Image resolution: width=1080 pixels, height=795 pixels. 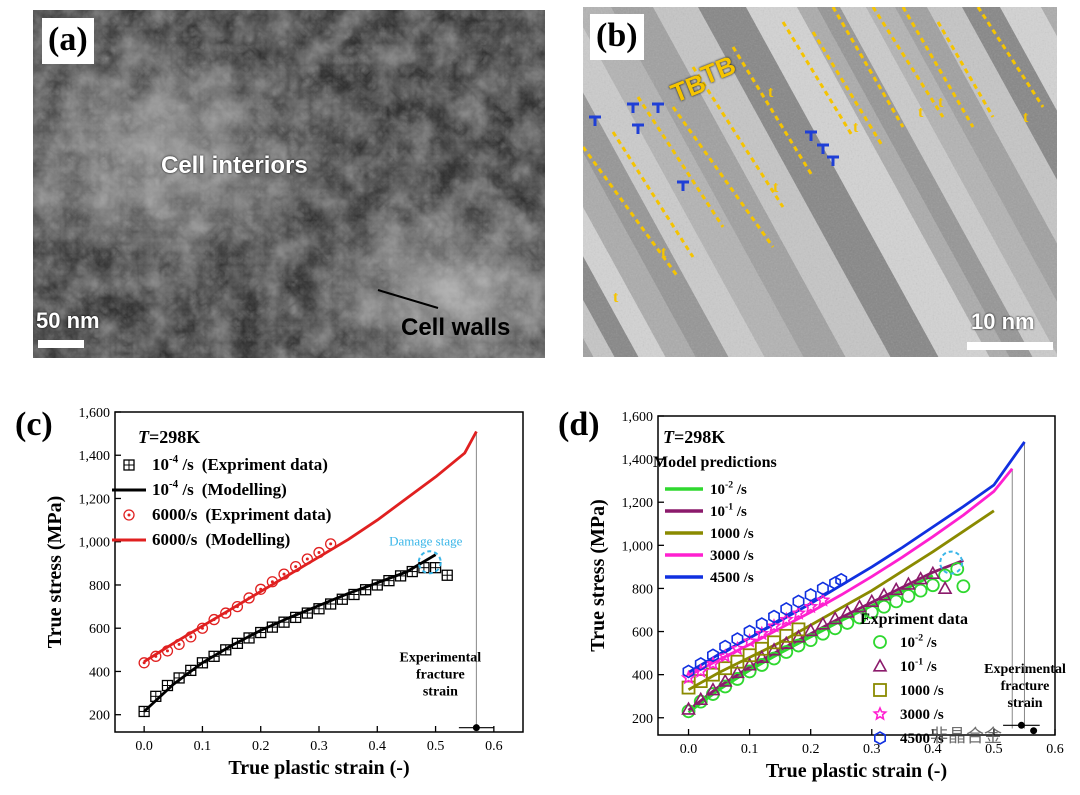 What do you see at coordinates (318, 768) in the screenshot?
I see `chart-c-xlabel: True plastic strain (-)` at bounding box center [318, 768].